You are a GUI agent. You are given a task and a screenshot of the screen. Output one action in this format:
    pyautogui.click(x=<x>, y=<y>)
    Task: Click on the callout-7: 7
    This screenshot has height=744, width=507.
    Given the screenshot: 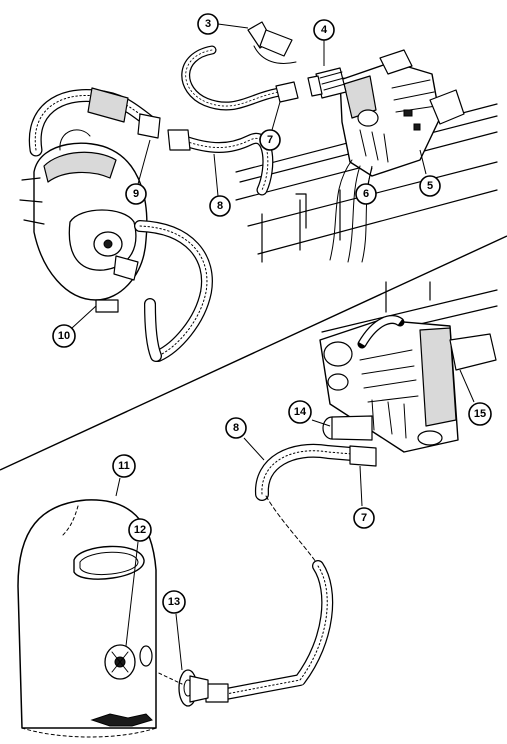 What is the action you would take?
    pyautogui.click(x=270, y=140)
    